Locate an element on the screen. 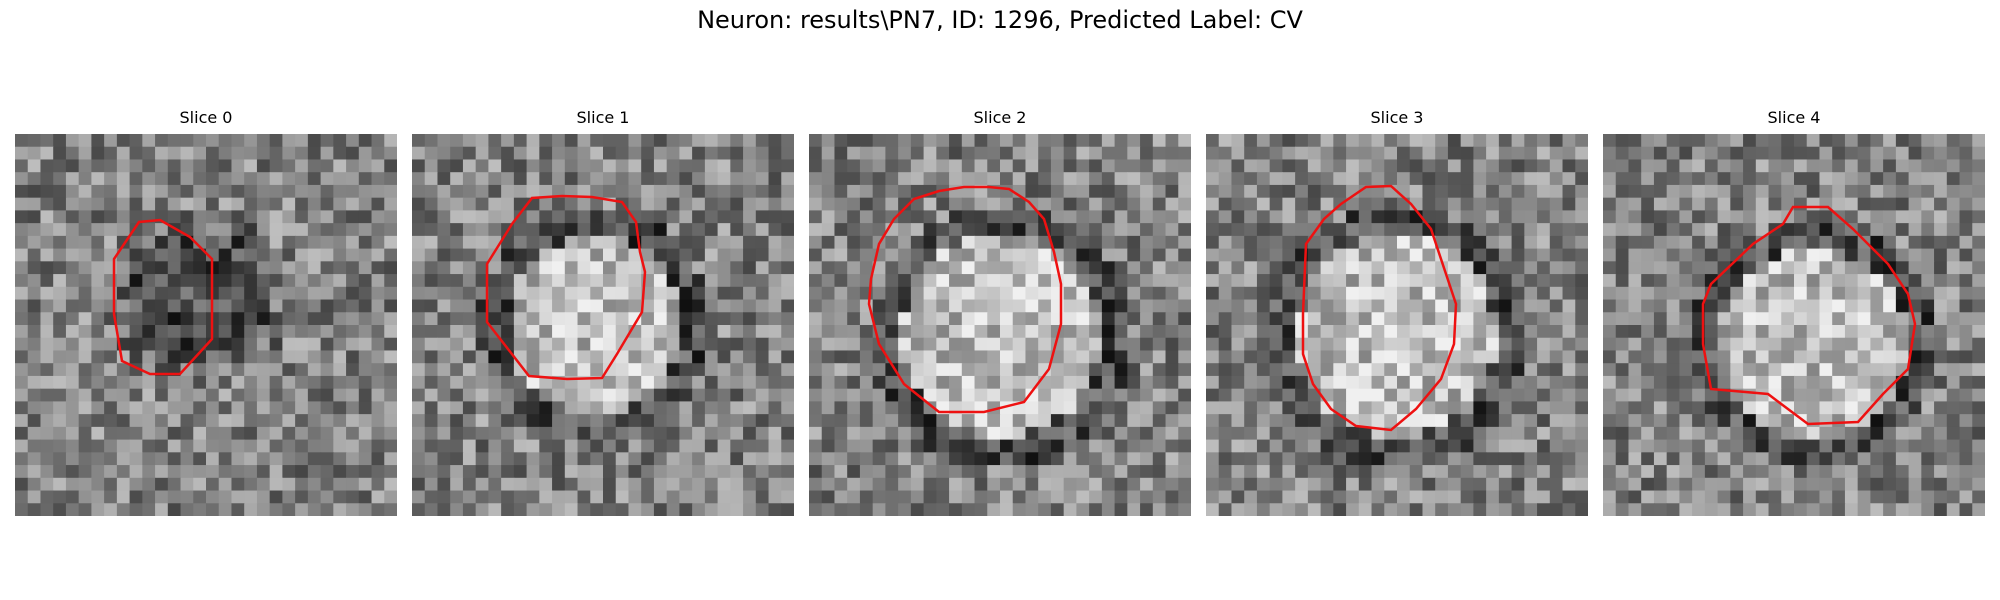  slice-4-canvas is located at coordinates (1794, 325).